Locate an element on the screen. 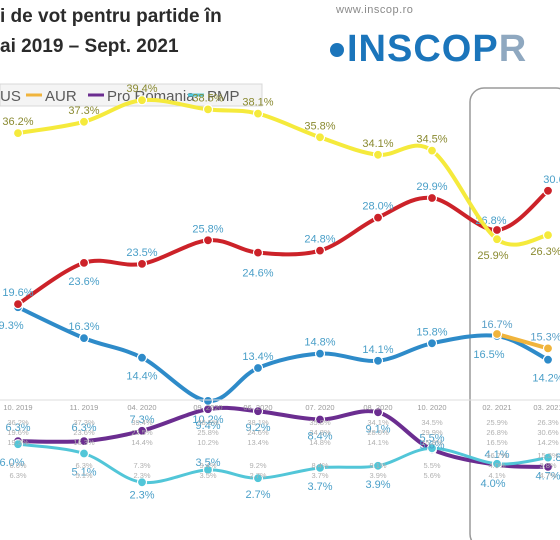 This screenshot has height=540, width=560. table-cell-0-4: 38.1% is located at coordinates (258, 422).